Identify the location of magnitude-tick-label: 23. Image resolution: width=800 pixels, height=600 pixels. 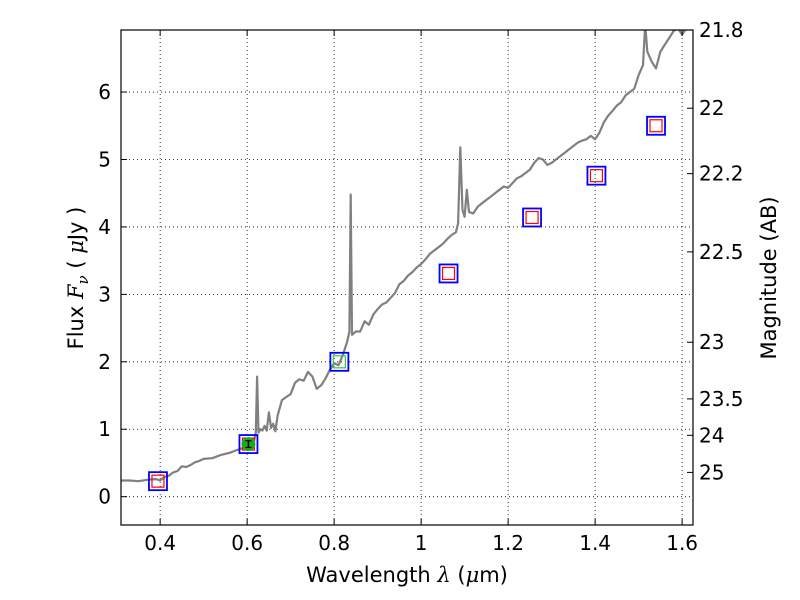
(711, 342).